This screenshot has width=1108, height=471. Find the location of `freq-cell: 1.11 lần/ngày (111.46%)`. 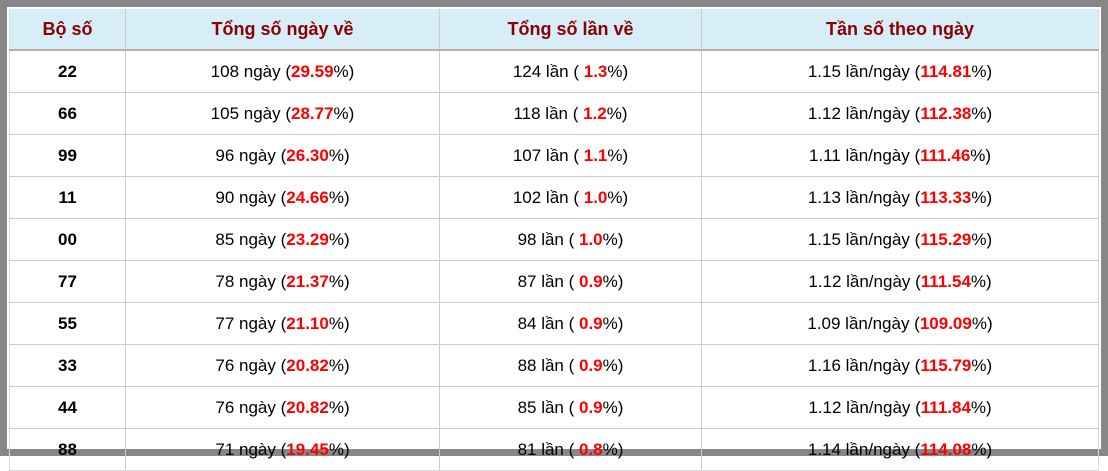

freq-cell: 1.11 lần/ngày (111.46%) is located at coordinates (900, 155).